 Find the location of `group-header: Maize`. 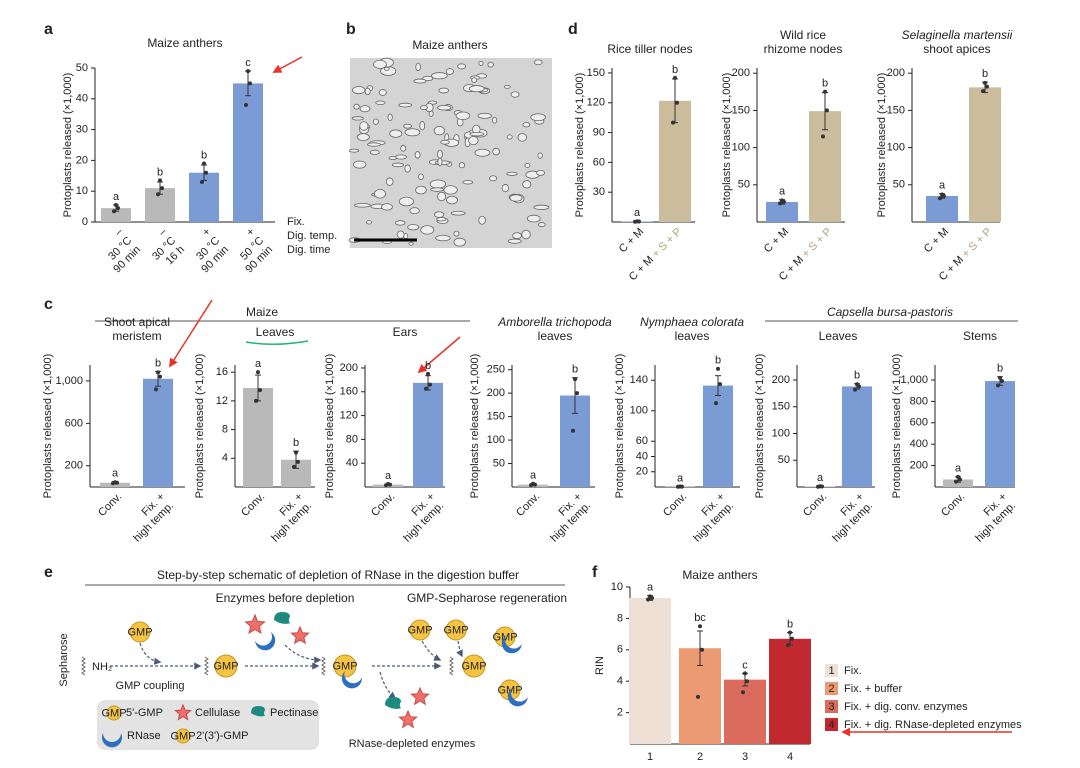

group-header: Maize is located at coordinates (262, 312).